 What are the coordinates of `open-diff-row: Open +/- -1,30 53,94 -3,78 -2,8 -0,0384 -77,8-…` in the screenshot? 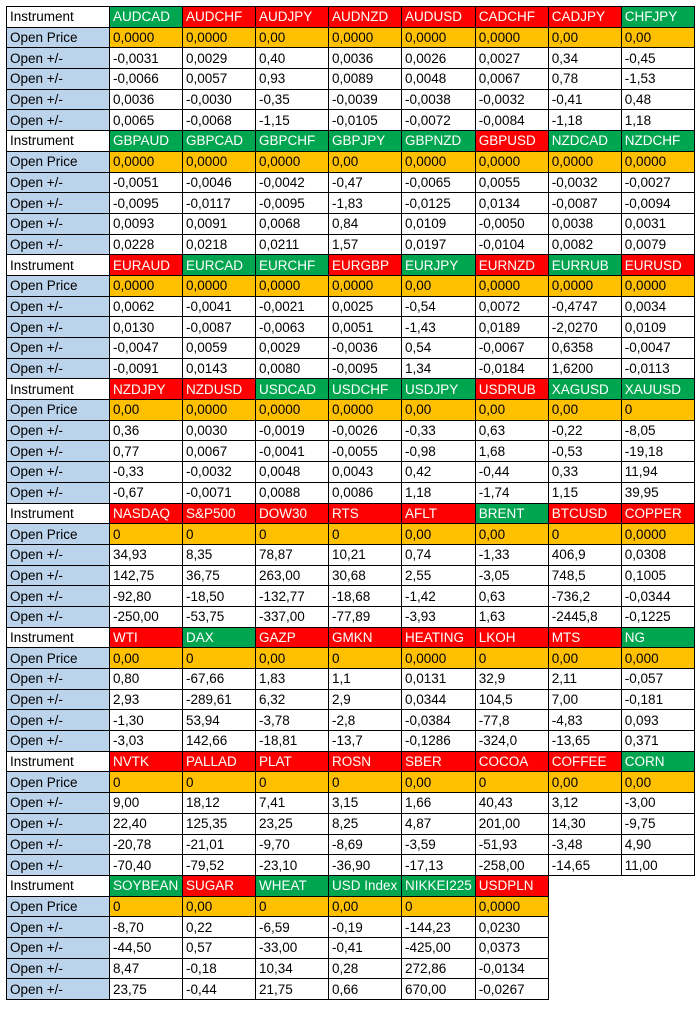 It's located at (350, 720).